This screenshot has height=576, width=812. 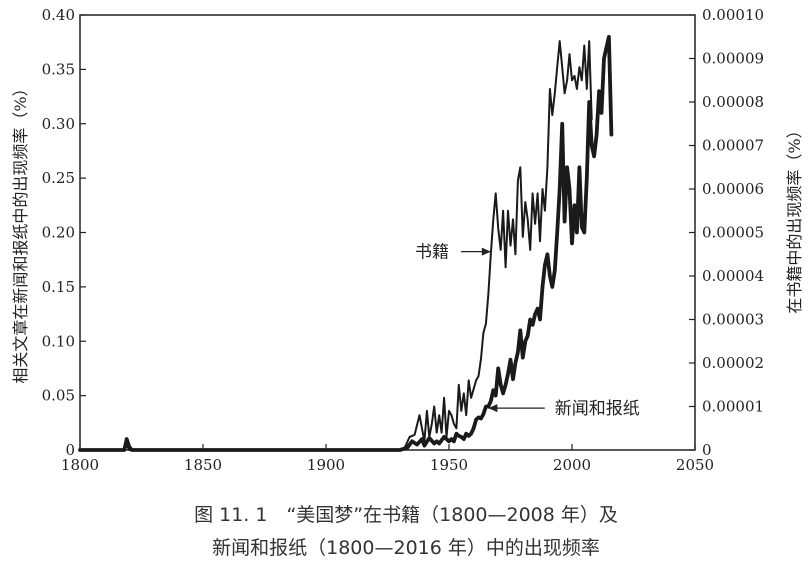 What do you see at coordinates (707, 450) in the screenshot?
I see `y-right-tick-label: 0` at bounding box center [707, 450].